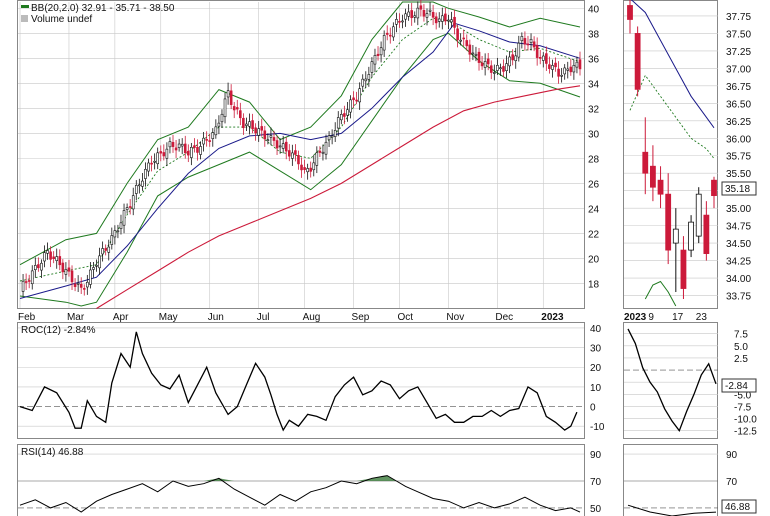  Describe the element at coordinates (596, 509) in the screenshot. I see `rsi-y-tick: 50` at that location.